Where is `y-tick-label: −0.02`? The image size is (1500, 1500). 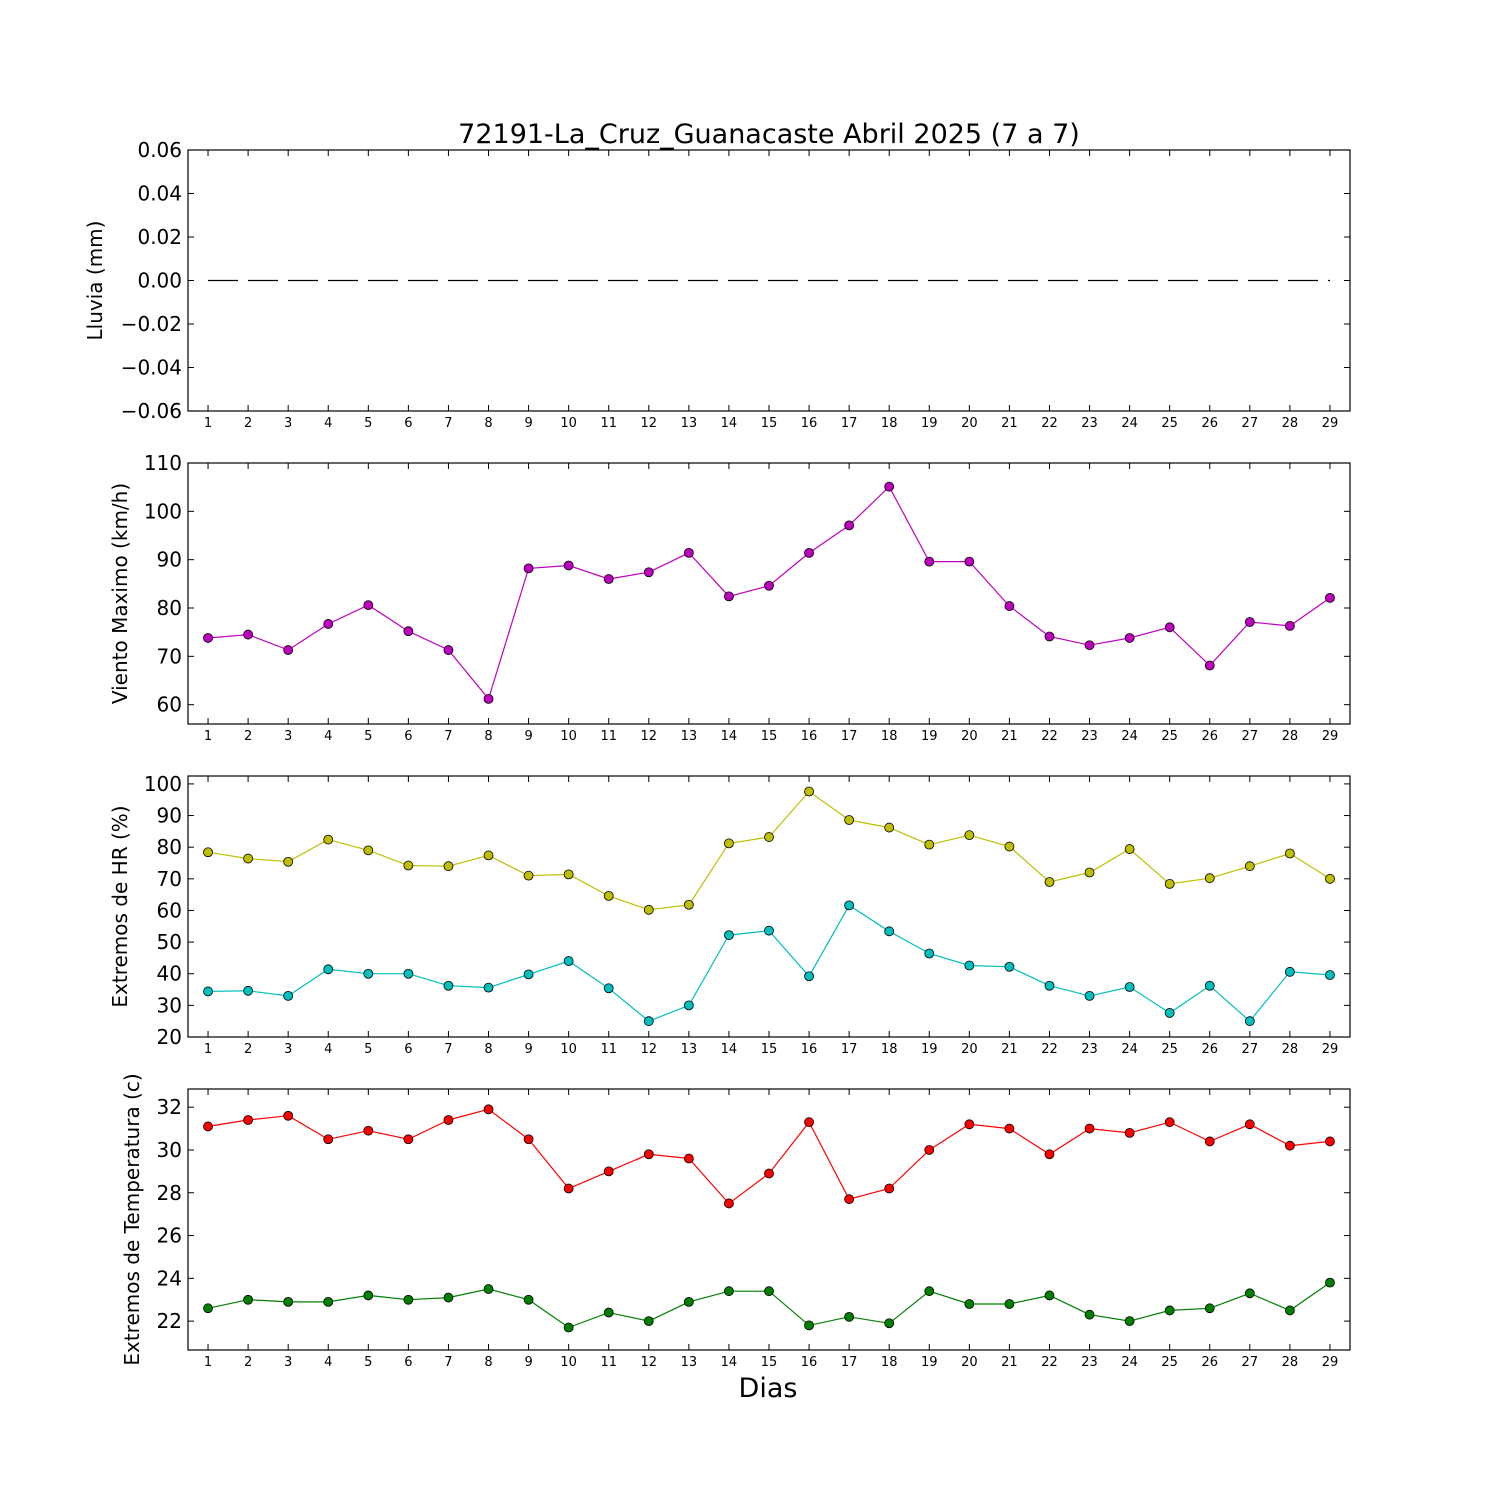
y-tick-label: −0.02 is located at coordinates (151, 324).